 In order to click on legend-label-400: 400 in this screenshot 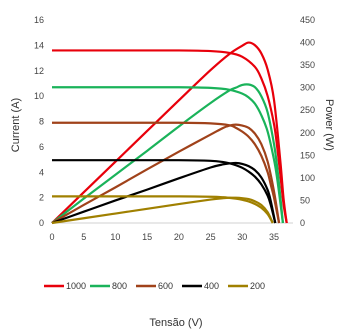, I will do `click(211, 286)`.